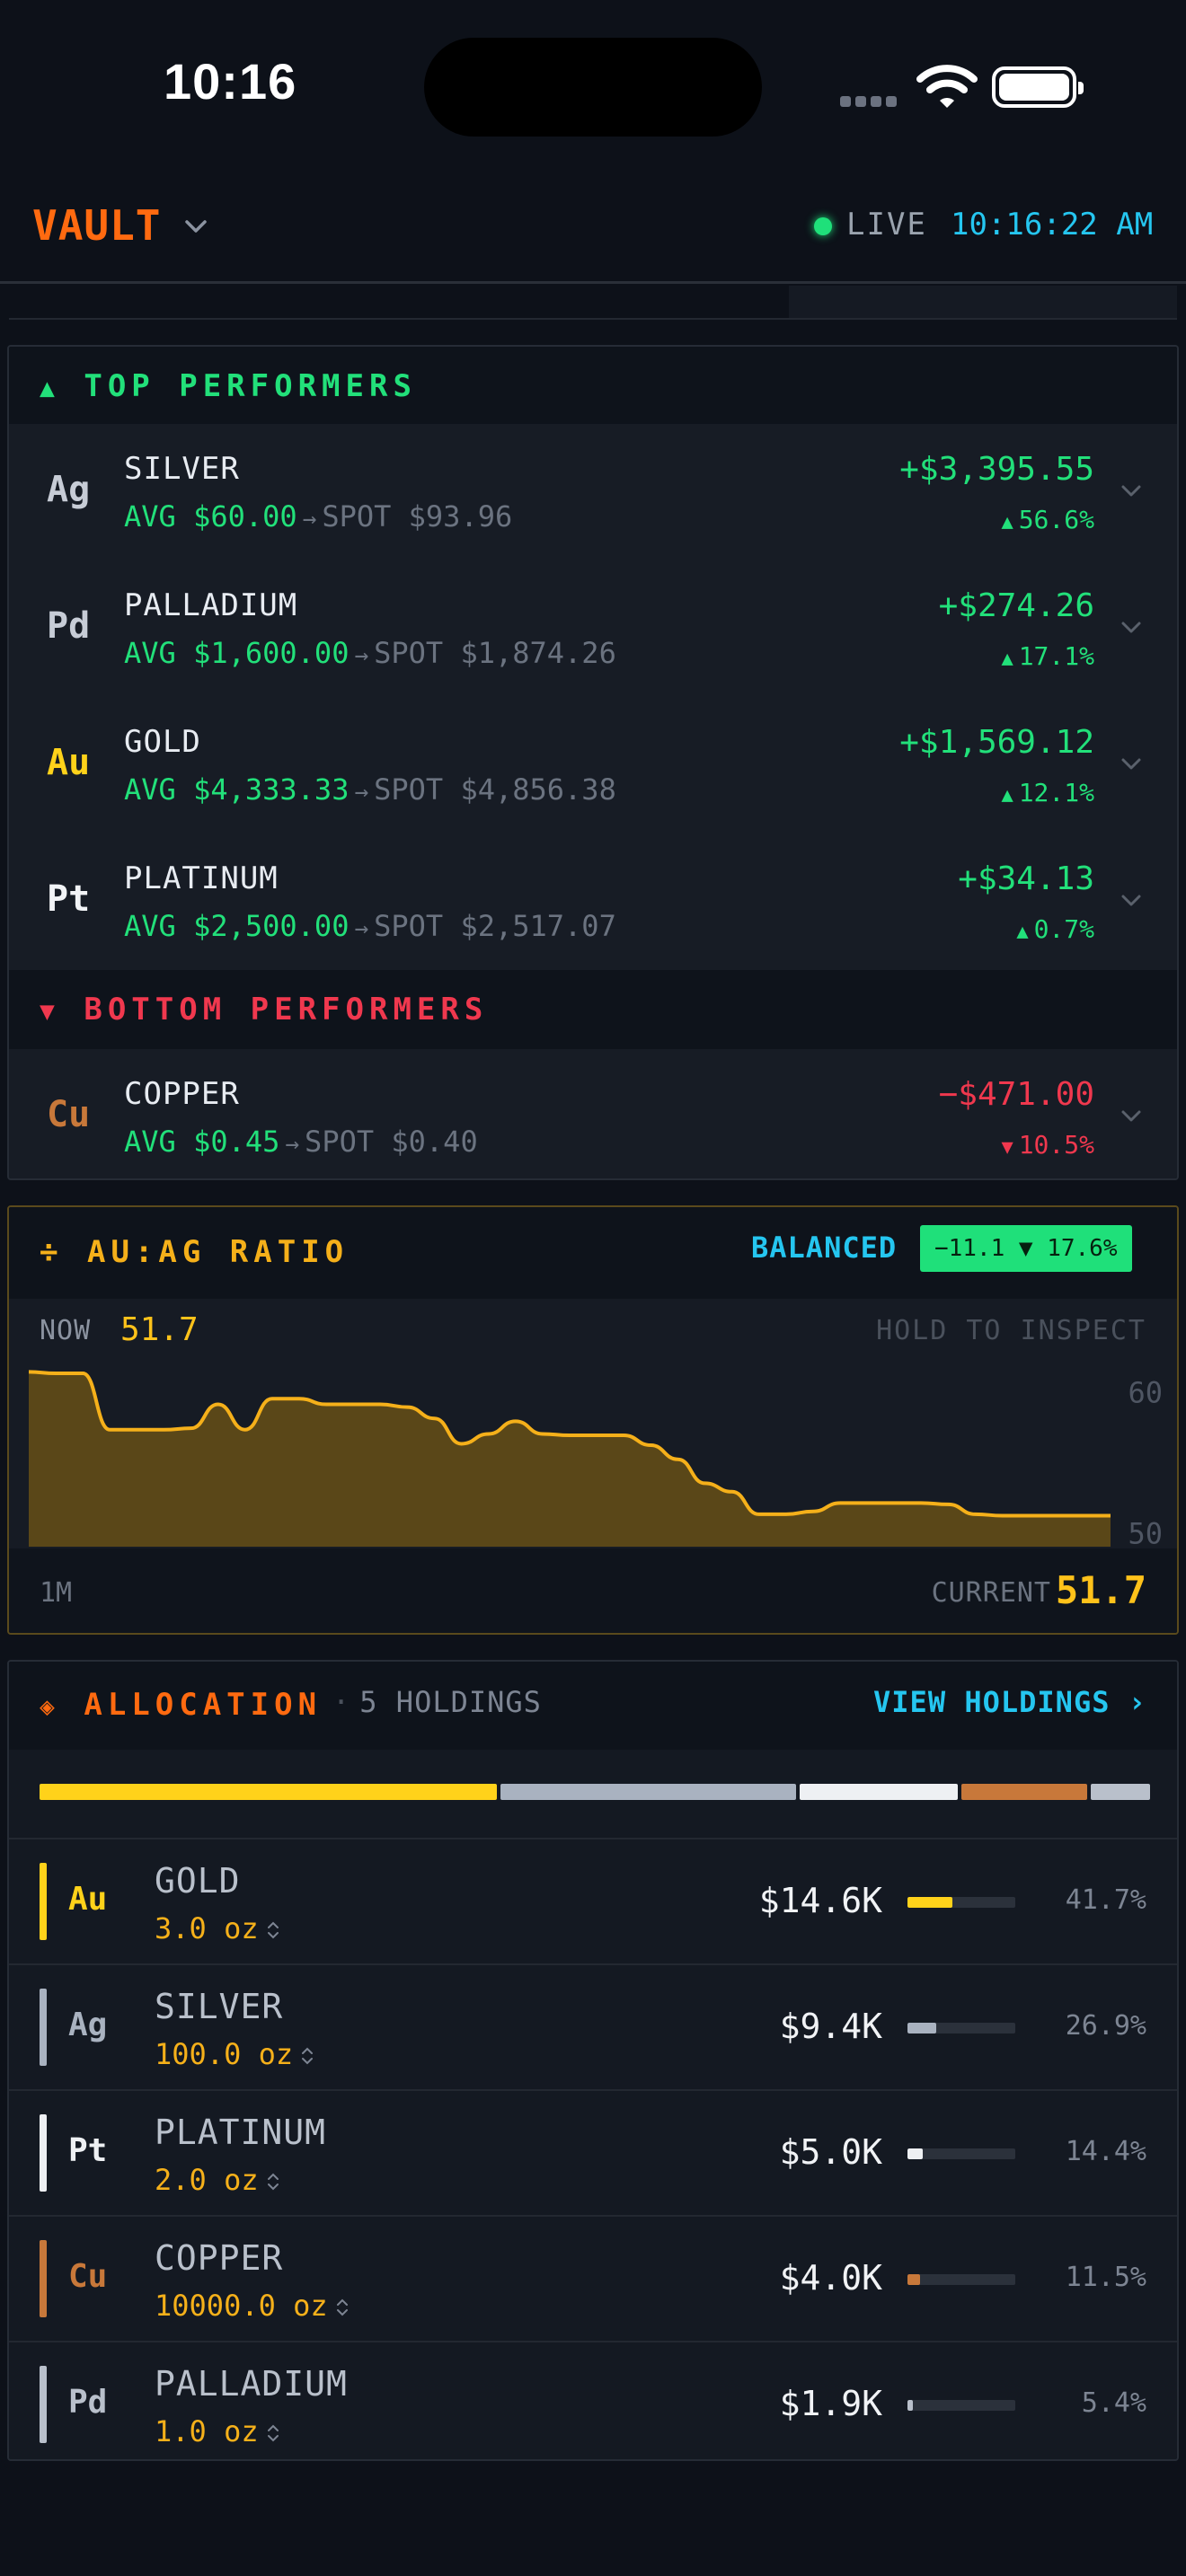 This screenshot has height=2576, width=1186. Describe the element at coordinates (1026, 1248) in the screenshot. I see `ratio-change-badge: −11.1 ▼ 17.6%` at that location.